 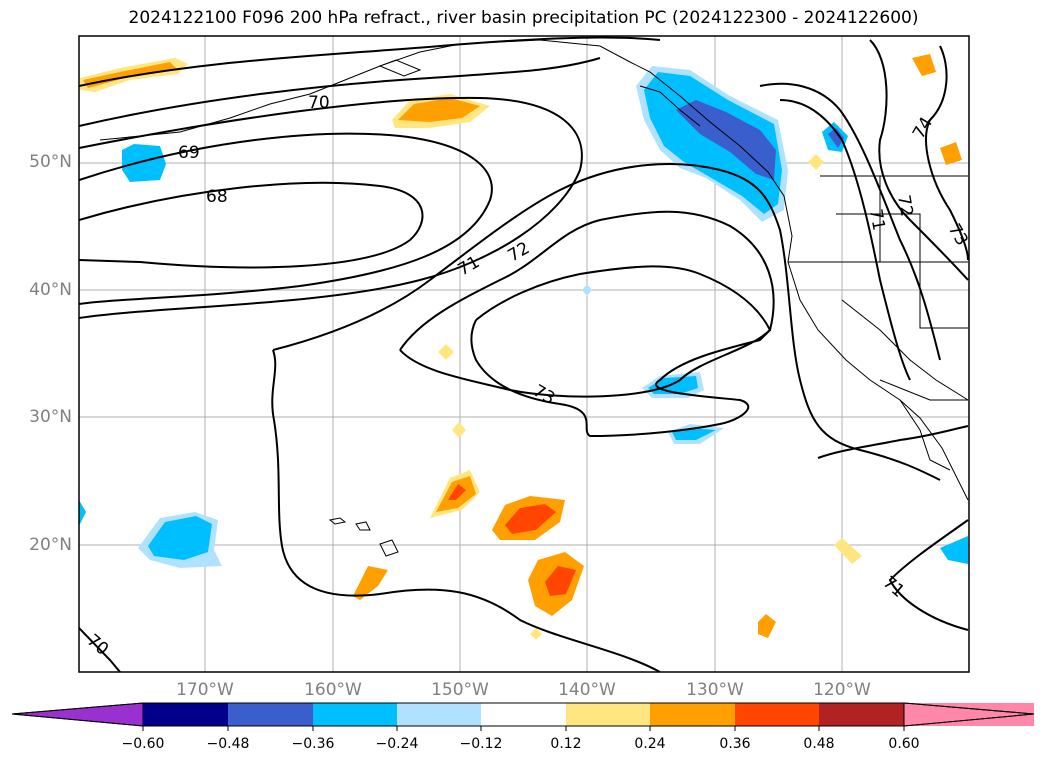 I want to click on colorbar, so click(x=523, y=716).